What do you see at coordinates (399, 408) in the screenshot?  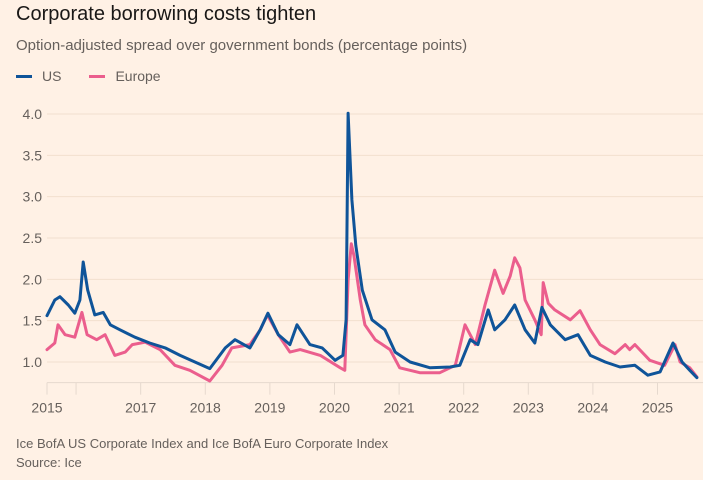 I see `x-tick-label: 2021` at bounding box center [399, 408].